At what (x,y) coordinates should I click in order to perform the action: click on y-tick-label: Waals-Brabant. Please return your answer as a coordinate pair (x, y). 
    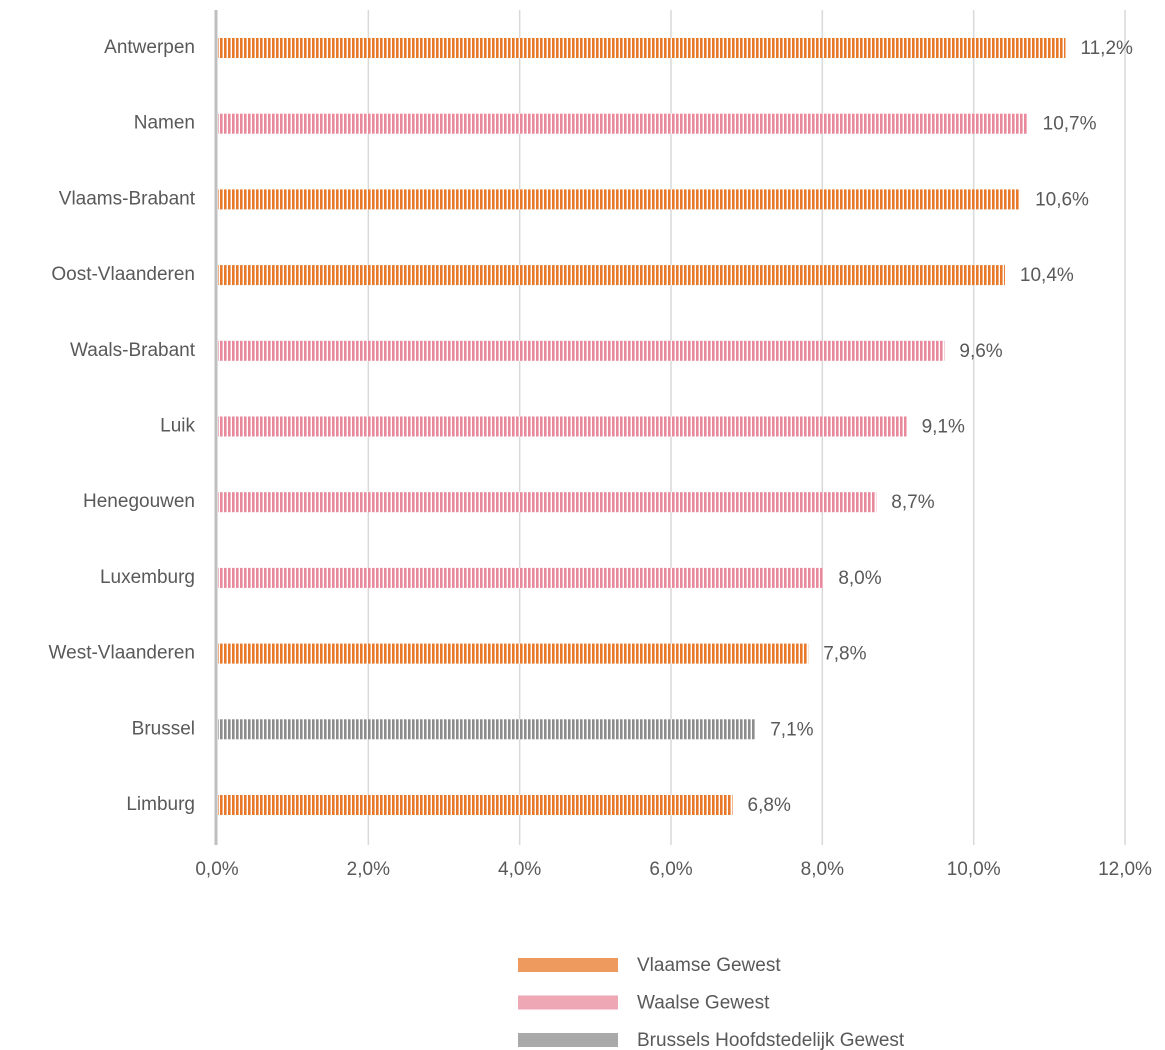
    Looking at the image, I should click on (133, 350).